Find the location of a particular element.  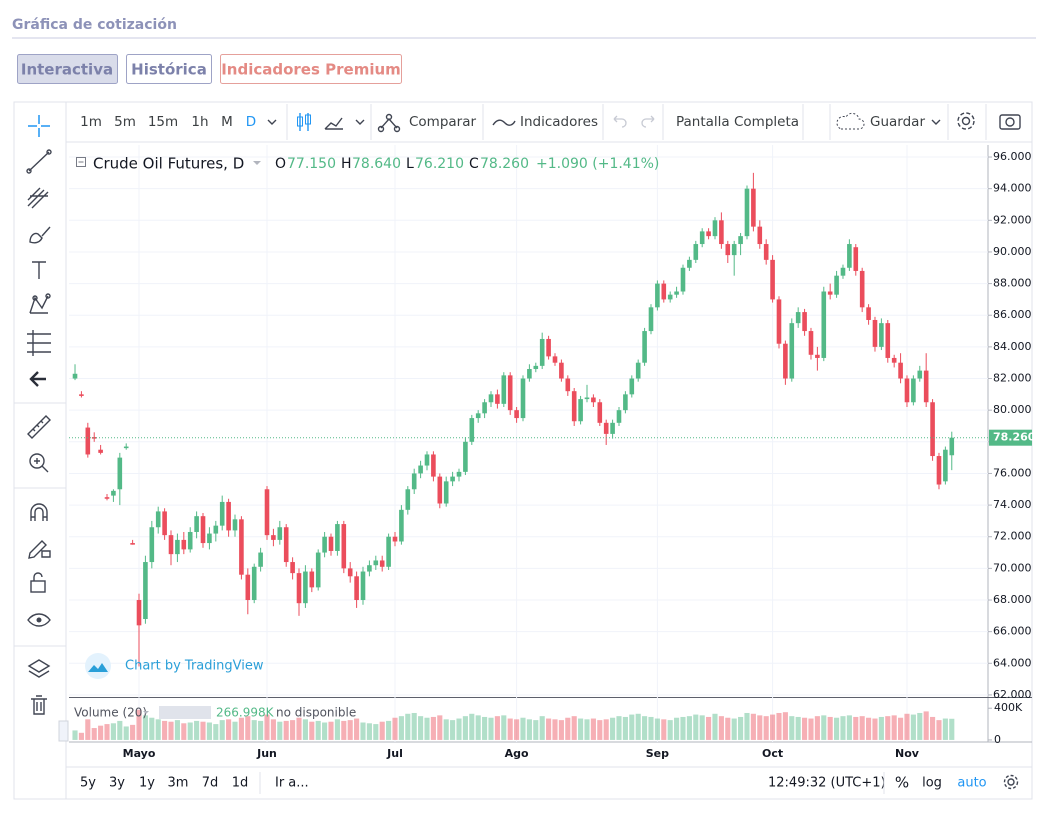

volume-controls is located at coordinates (185, 712).